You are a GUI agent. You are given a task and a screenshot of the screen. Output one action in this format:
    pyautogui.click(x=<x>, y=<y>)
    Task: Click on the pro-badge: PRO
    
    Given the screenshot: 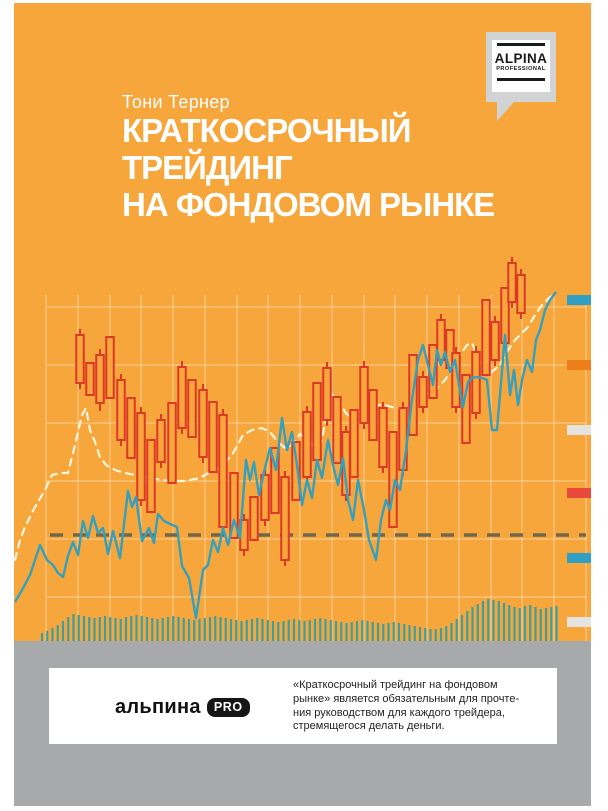 What is the action you would take?
    pyautogui.click(x=228, y=707)
    